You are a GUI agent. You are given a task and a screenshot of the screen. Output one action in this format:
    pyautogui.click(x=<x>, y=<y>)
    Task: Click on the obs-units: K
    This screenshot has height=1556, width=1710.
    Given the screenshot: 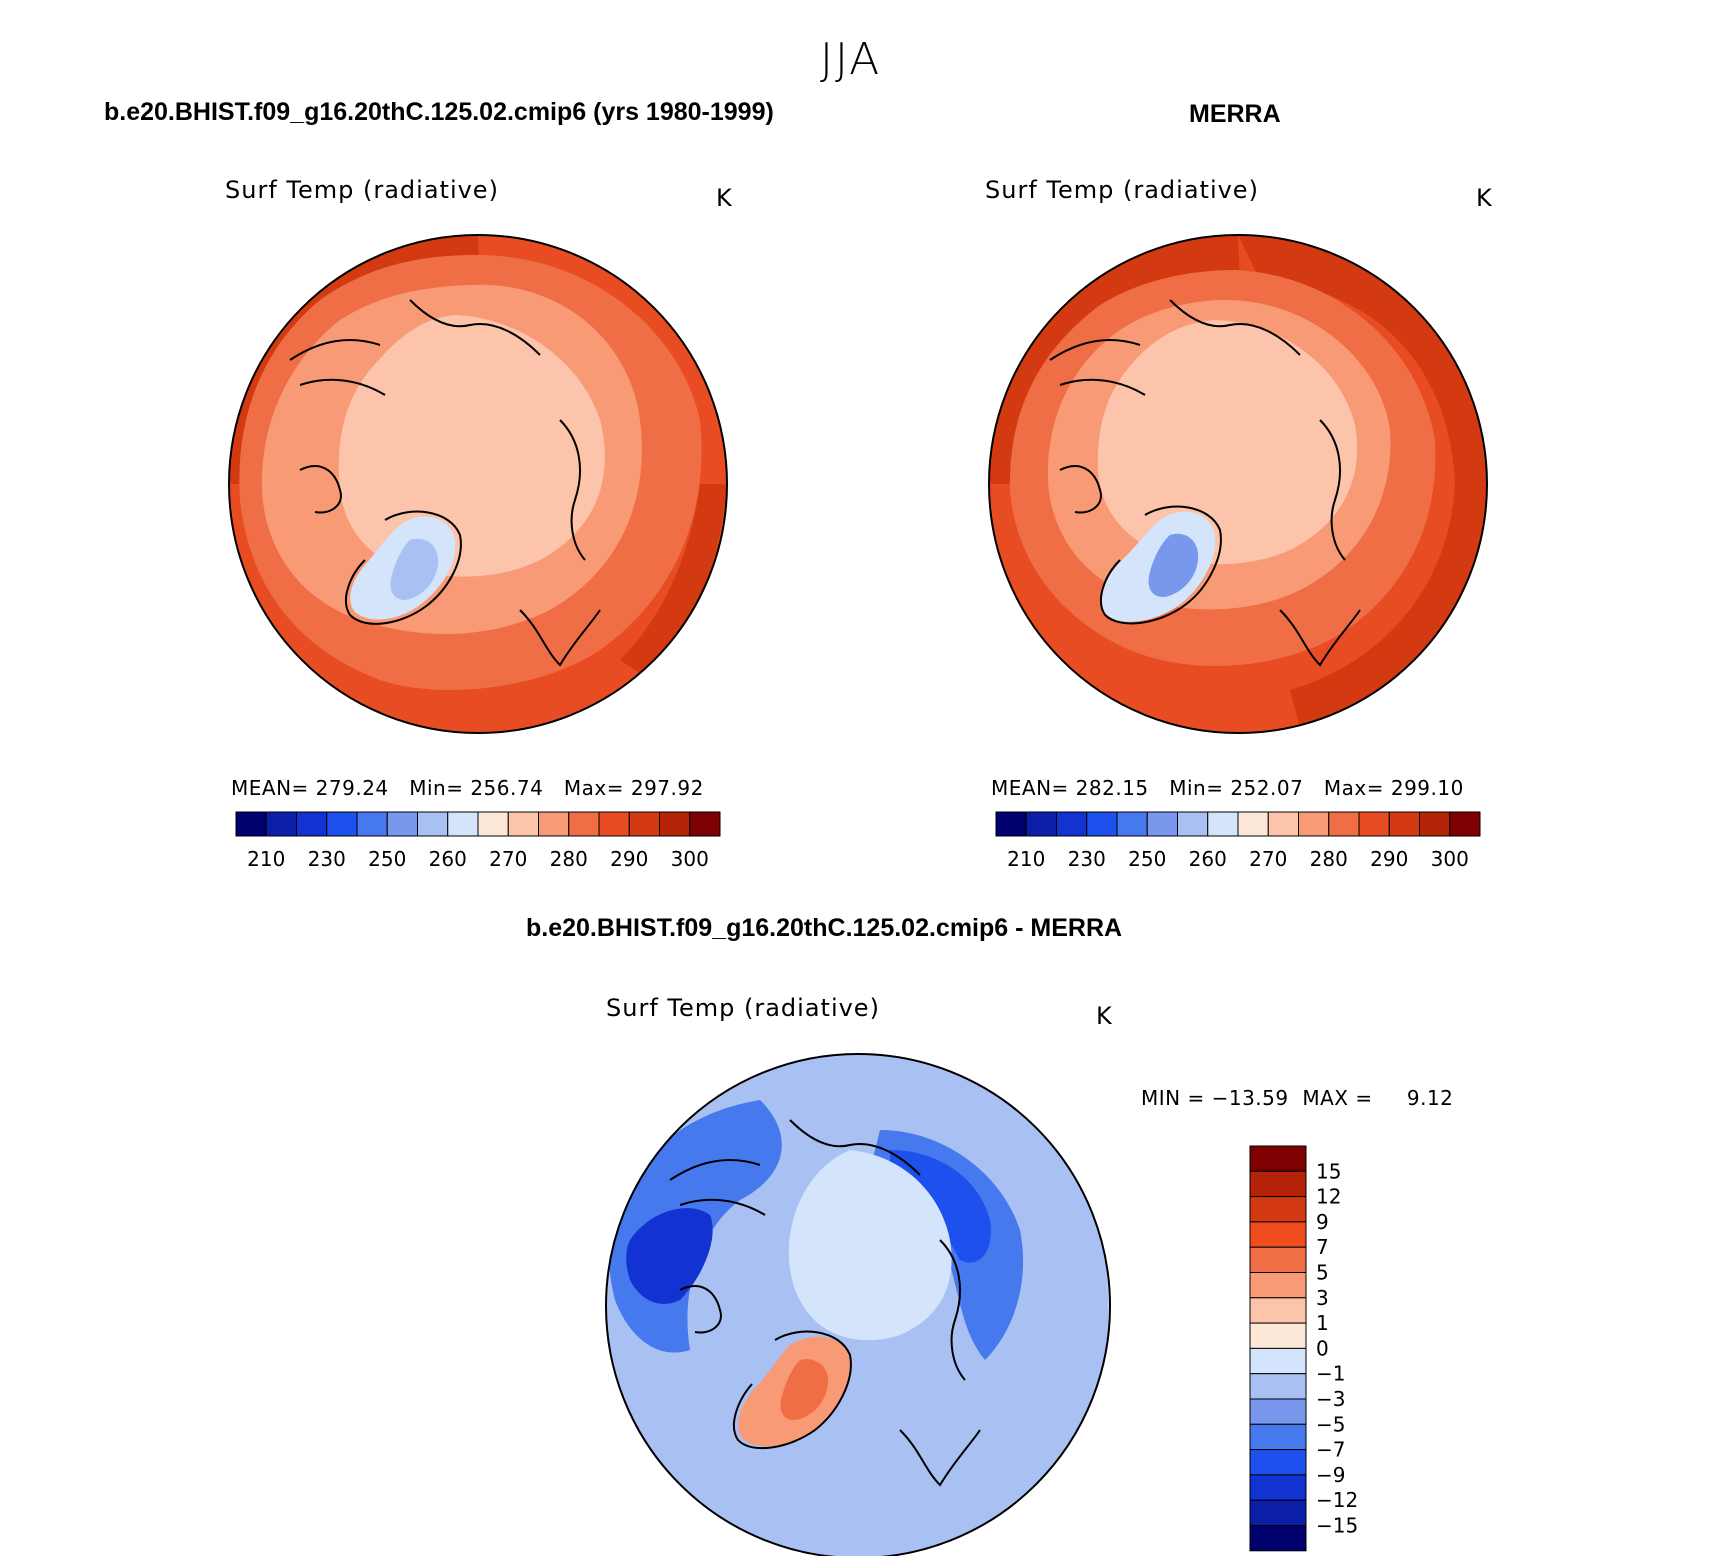 What is the action you would take?
    pyautogui.click(x=1484, y=198)
    